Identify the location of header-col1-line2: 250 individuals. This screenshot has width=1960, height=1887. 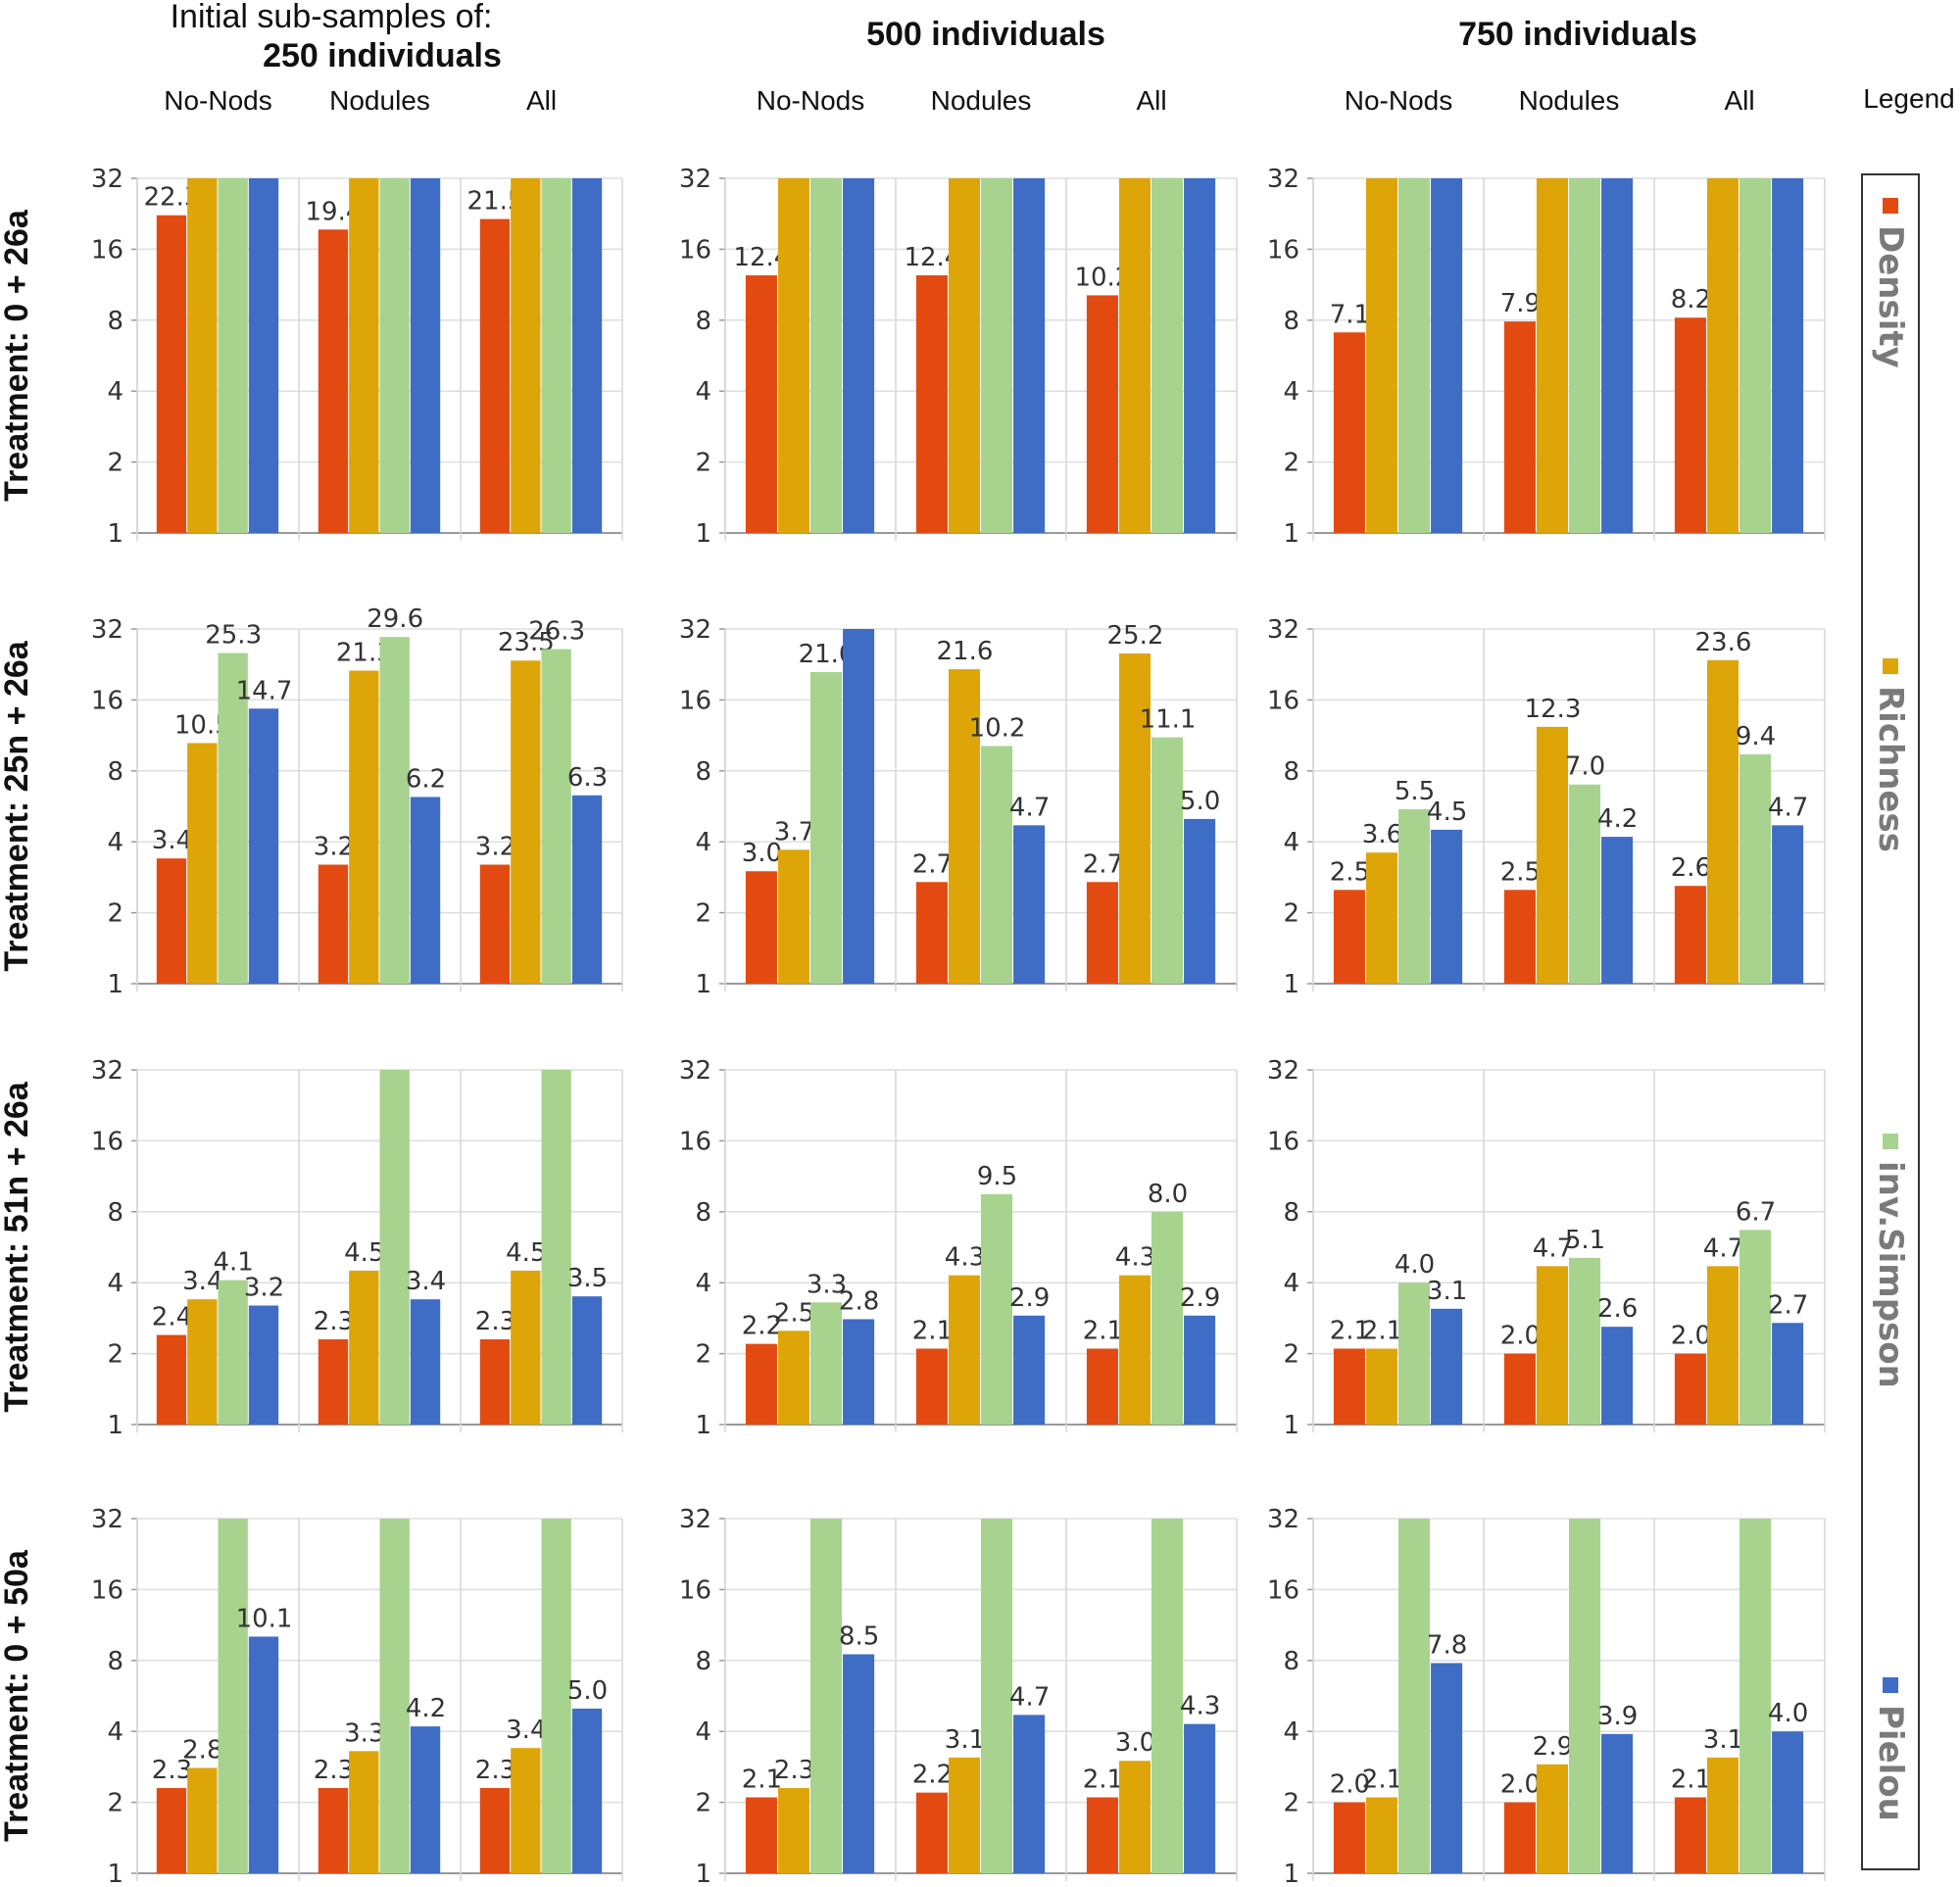
(382, 55).